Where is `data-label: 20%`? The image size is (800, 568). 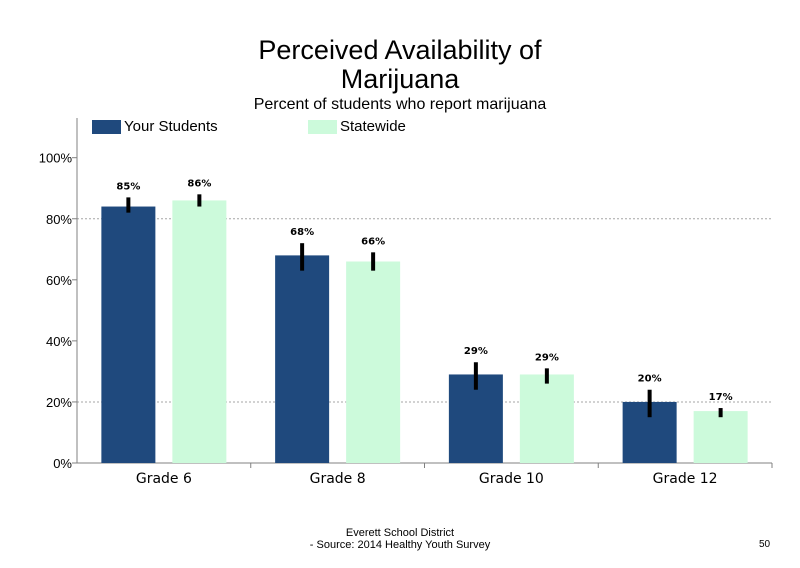
data-label: 20% is located at coordinates (650, 379).